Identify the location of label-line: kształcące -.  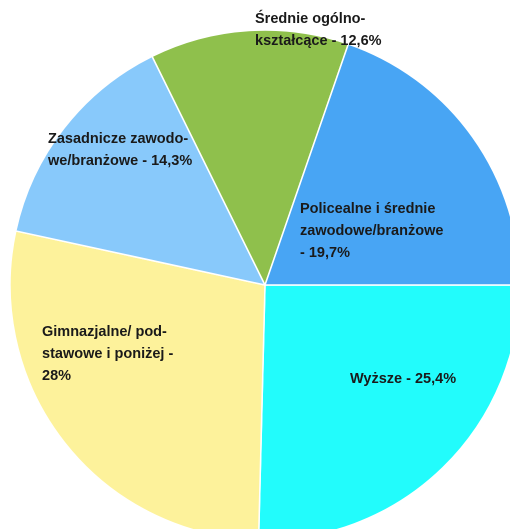
(296, 41).